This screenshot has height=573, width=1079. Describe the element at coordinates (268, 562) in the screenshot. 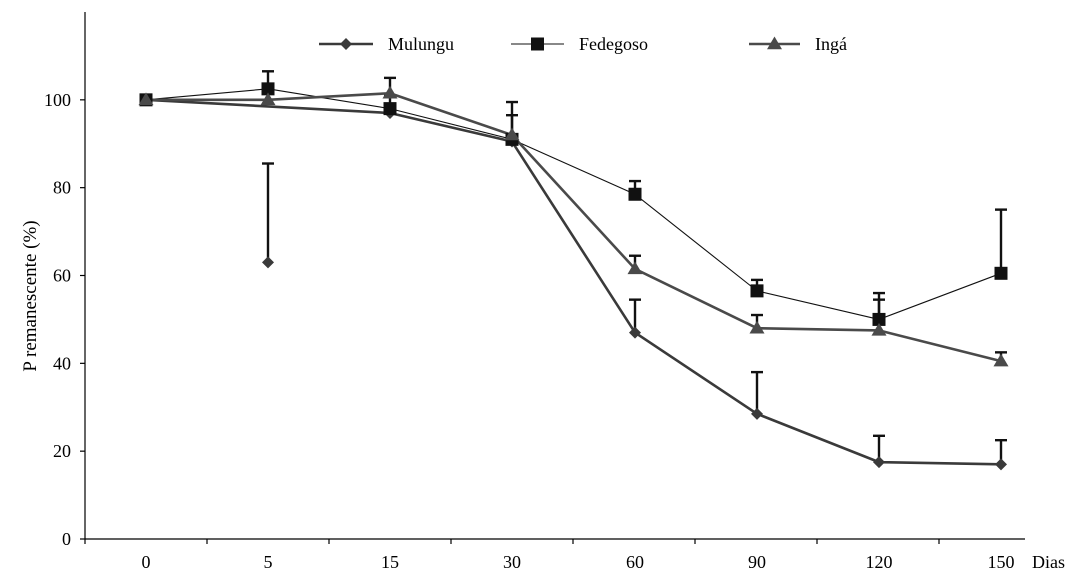

I see `x-tick-label: 5` at that location.